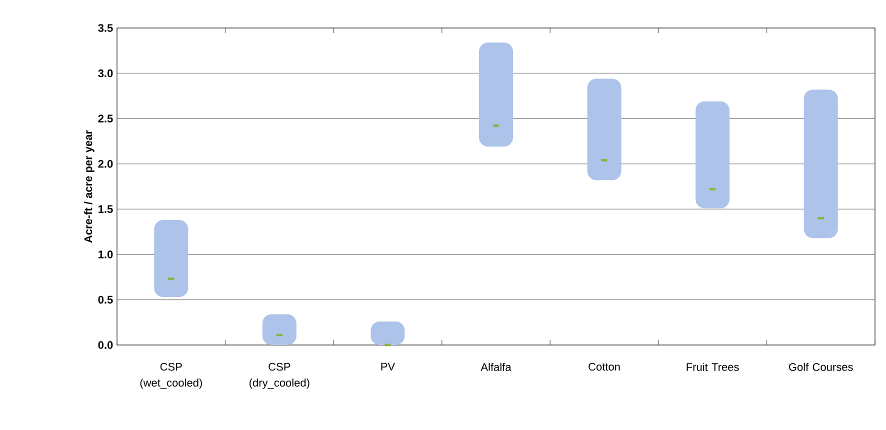 The width and height of the screenshot is (886, 430). Describe the element at coordinates (105, 345) in the screenshot. I see `y-tick-label: 0.0` at that location.